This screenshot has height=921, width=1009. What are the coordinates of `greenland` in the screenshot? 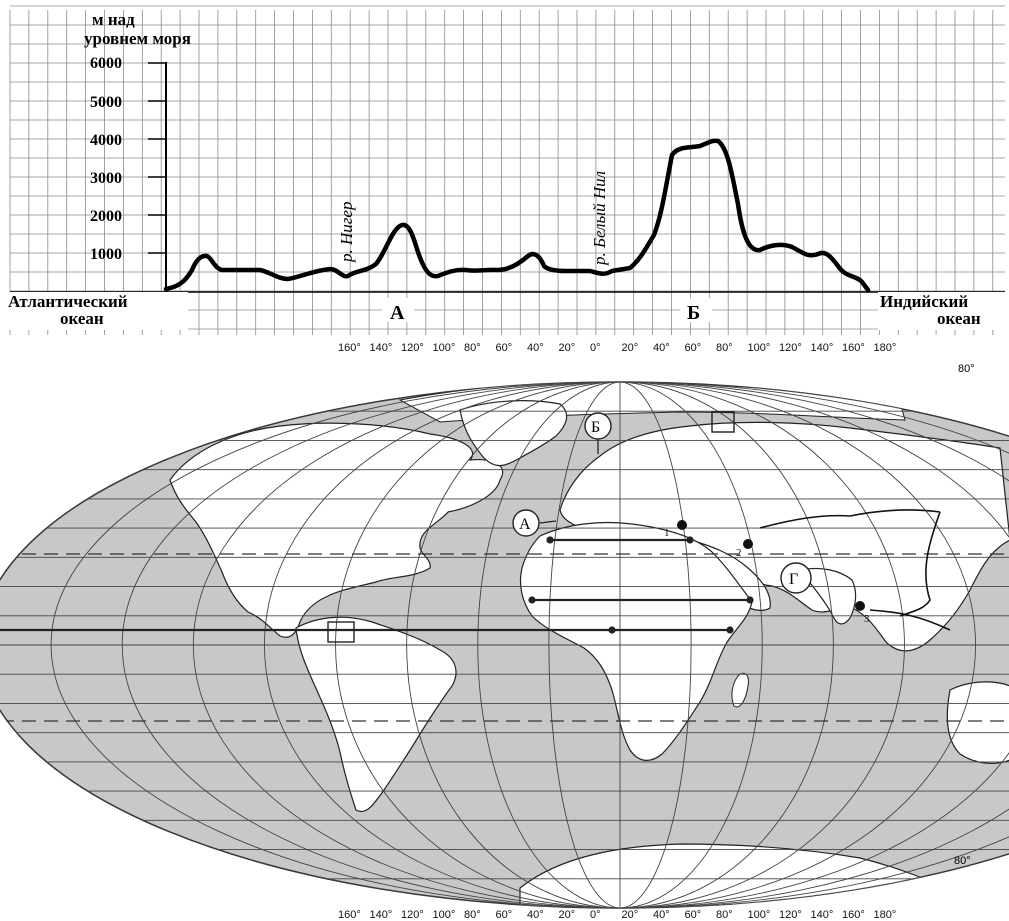 It's located at (513, 433).